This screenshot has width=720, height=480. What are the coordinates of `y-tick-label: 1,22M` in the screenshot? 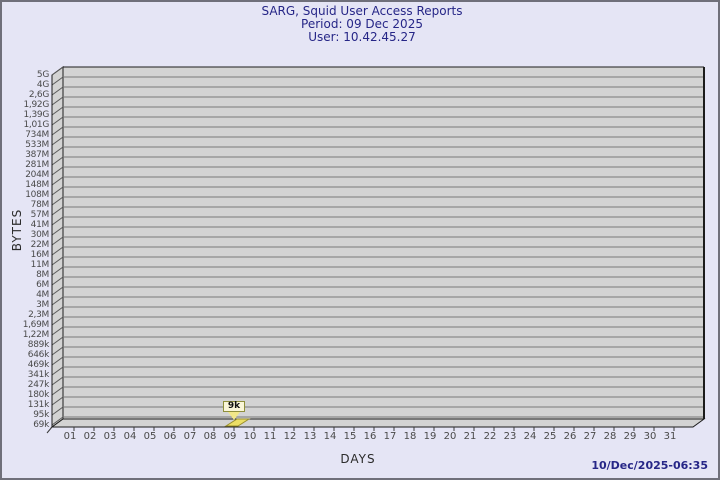 It's located at (36, 335).